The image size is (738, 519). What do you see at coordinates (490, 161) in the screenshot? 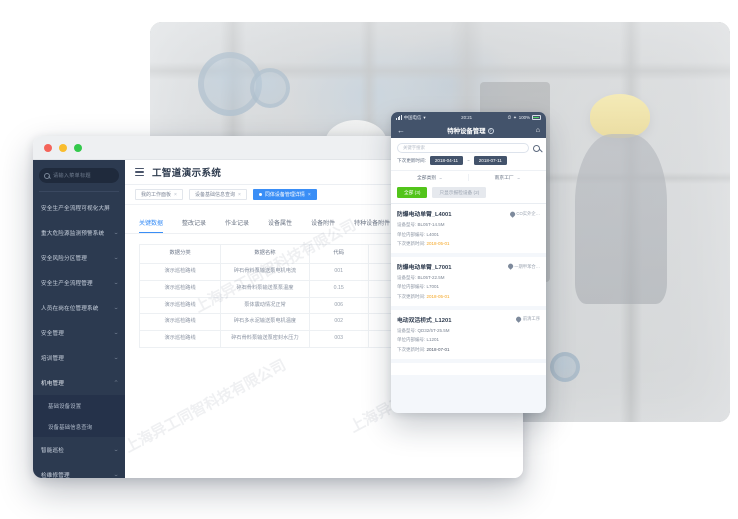
I see `date-end-button: 2018-07-11` at bounding box center [490, 161].